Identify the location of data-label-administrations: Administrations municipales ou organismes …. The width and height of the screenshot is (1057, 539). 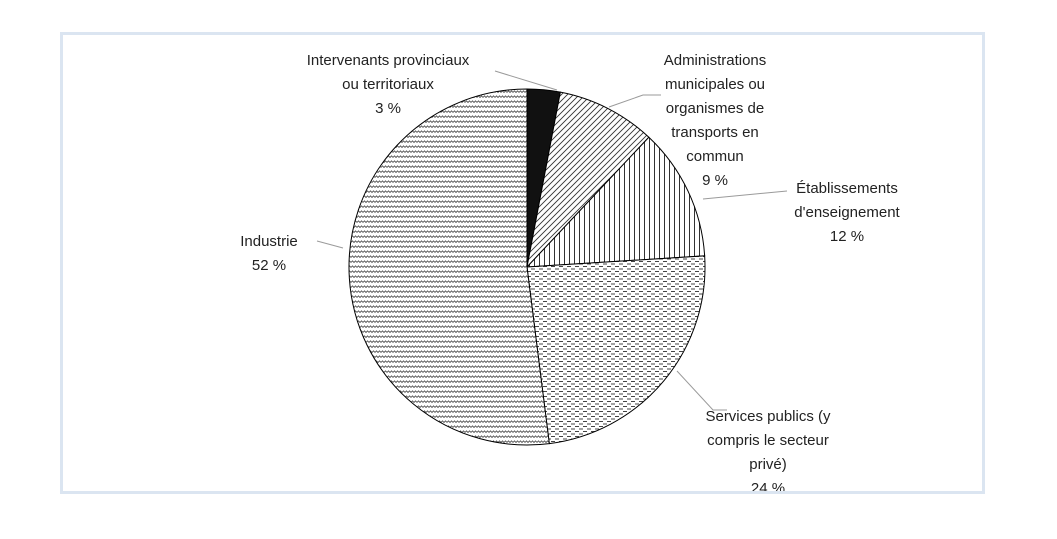
(715, 120).